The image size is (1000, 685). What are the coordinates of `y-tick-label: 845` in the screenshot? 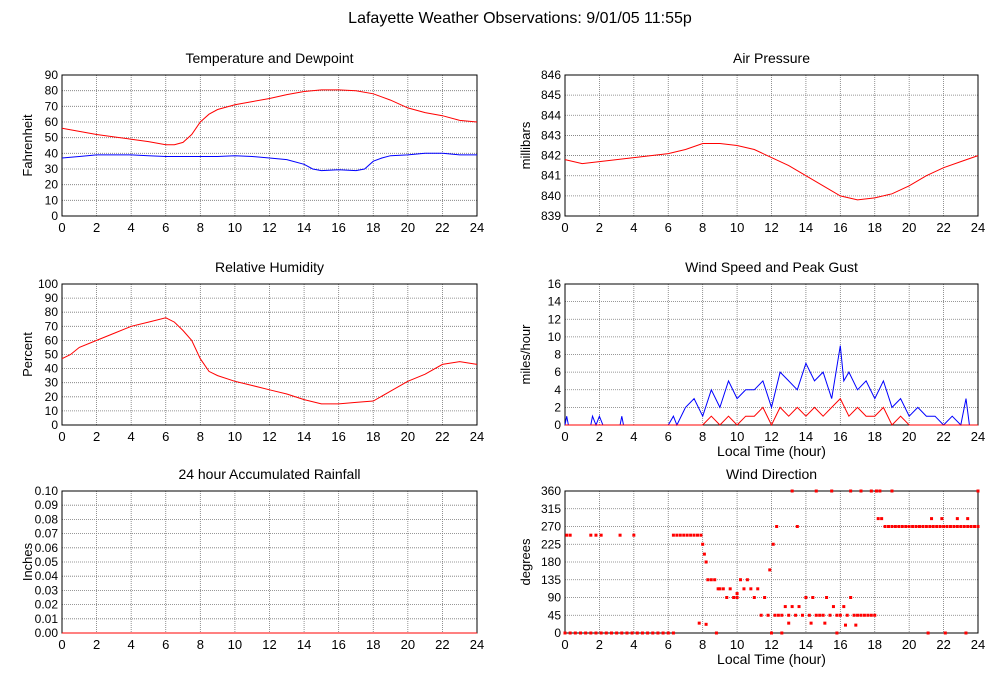 It's located at (551, 95).